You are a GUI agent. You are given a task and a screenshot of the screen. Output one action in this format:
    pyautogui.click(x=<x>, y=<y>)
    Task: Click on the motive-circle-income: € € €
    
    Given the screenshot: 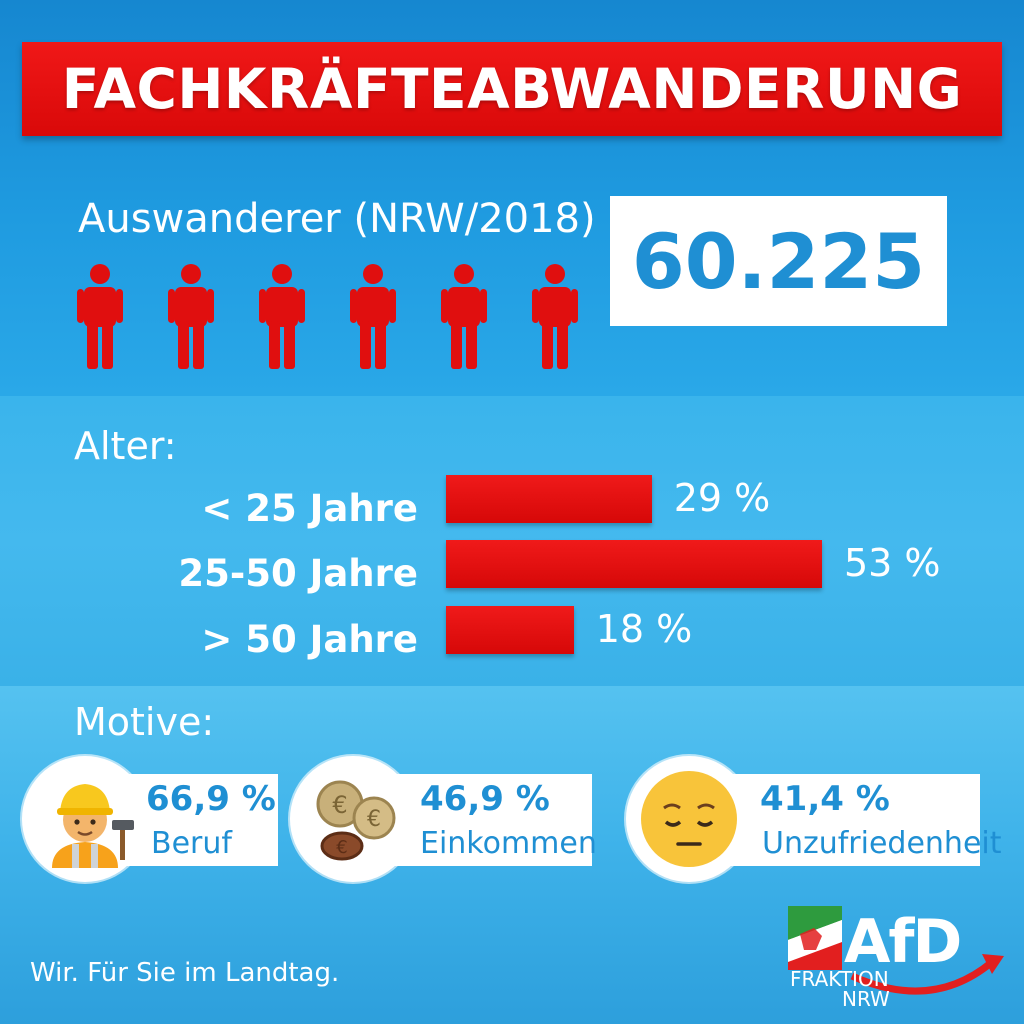 What is the action you would take?
    pyautogui.click(x=353, y=819)
    